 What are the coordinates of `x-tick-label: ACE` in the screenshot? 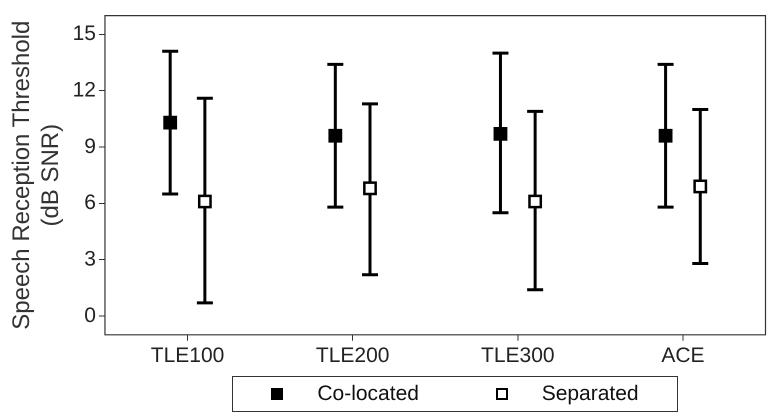 It's located at (683, 356).